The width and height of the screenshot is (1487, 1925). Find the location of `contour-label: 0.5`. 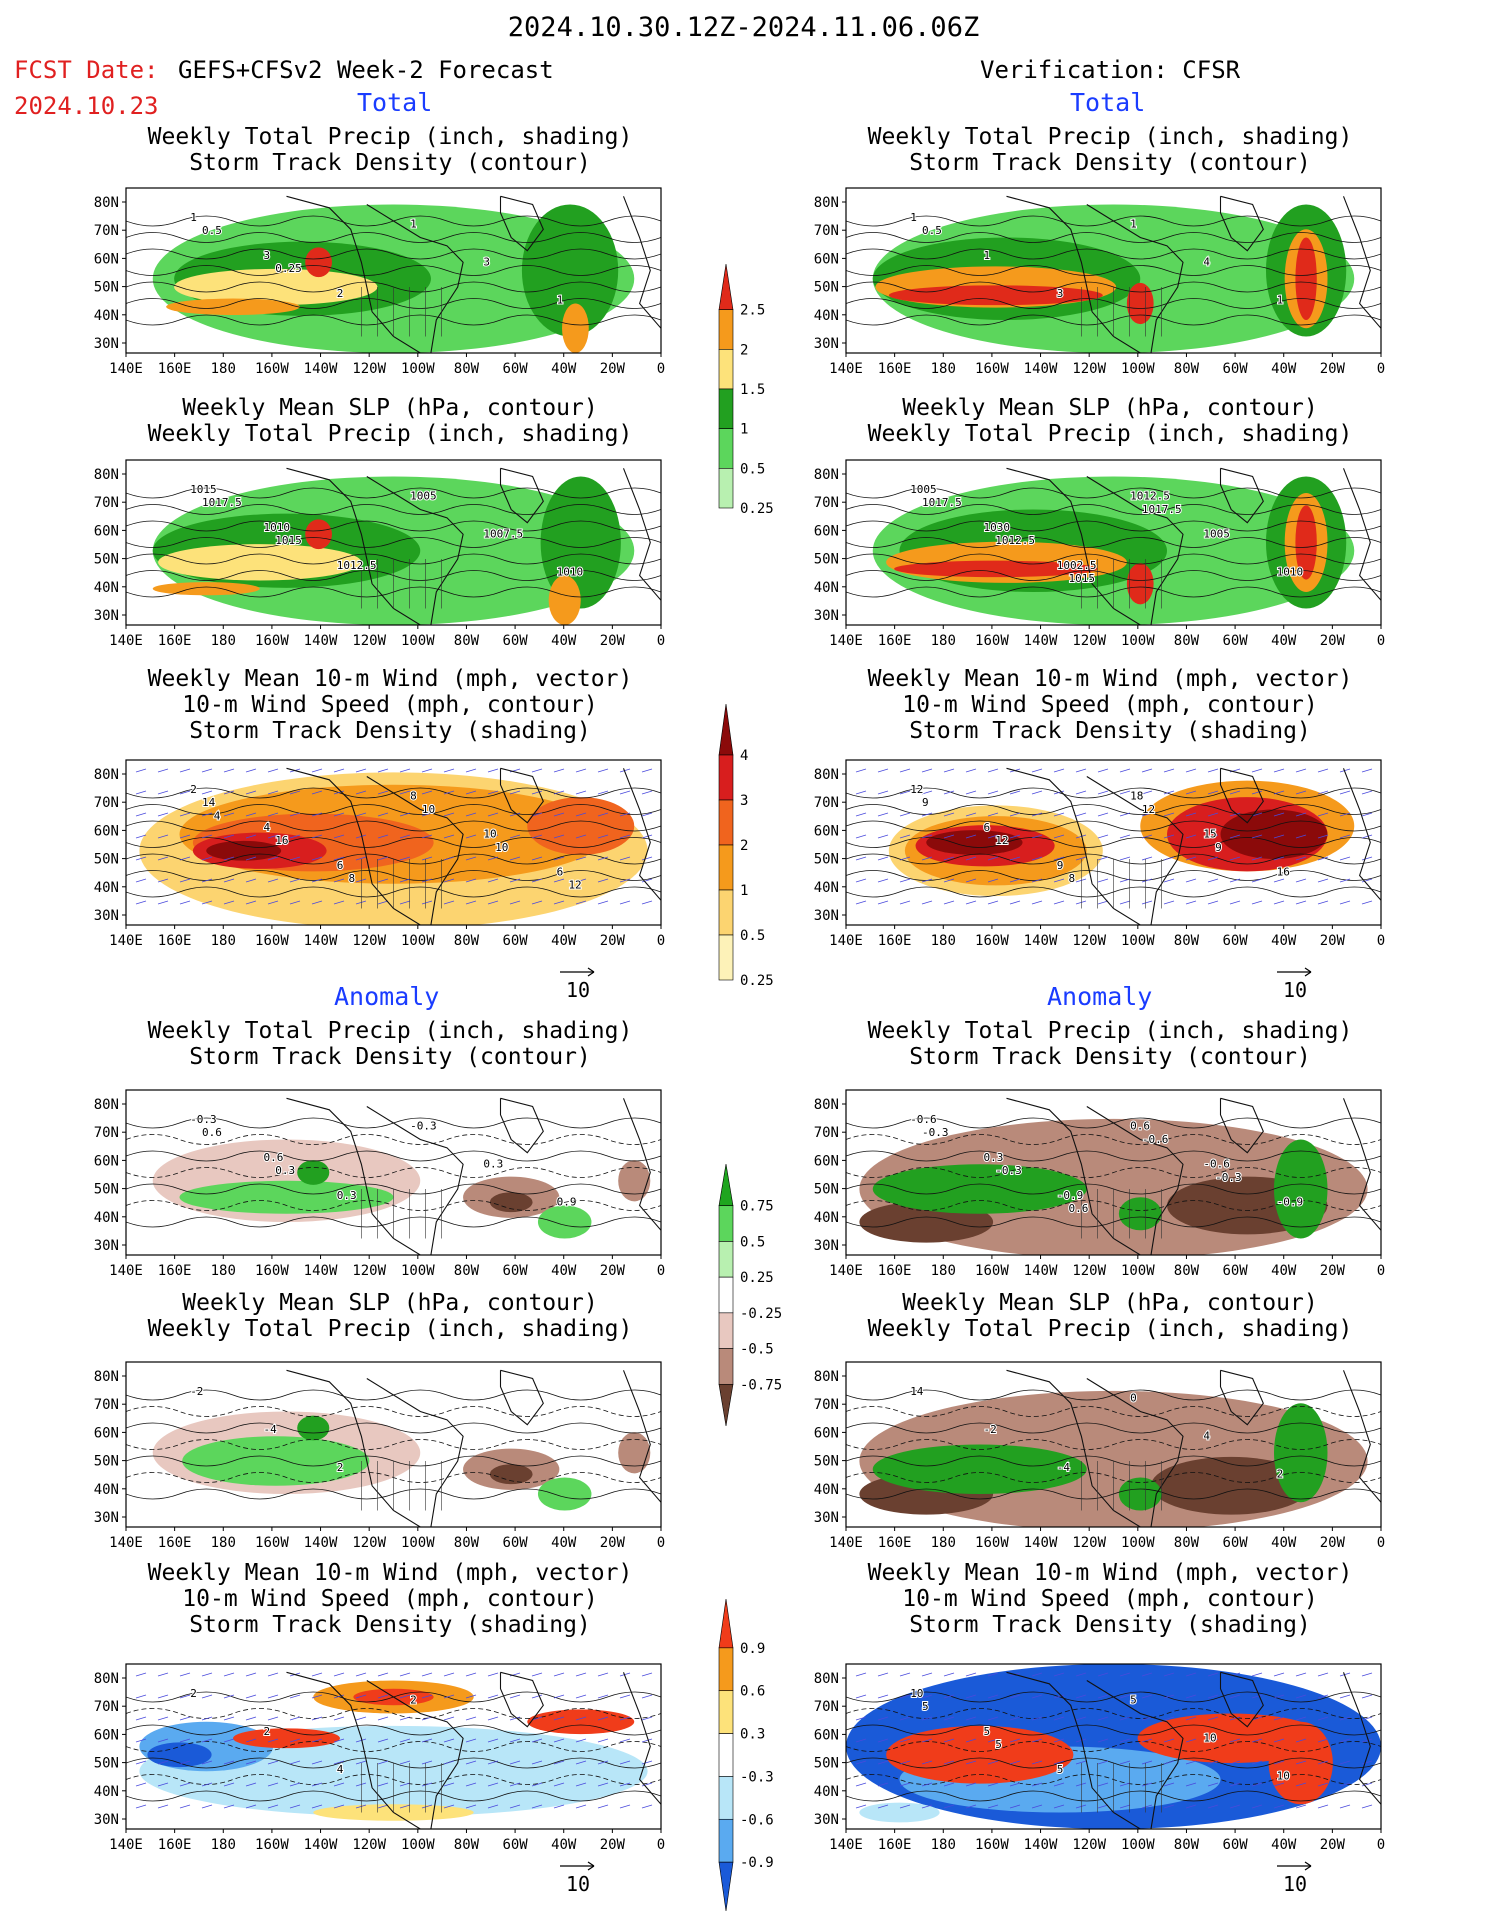

contour-label: 0.5 is located at coordinates (212, 230).